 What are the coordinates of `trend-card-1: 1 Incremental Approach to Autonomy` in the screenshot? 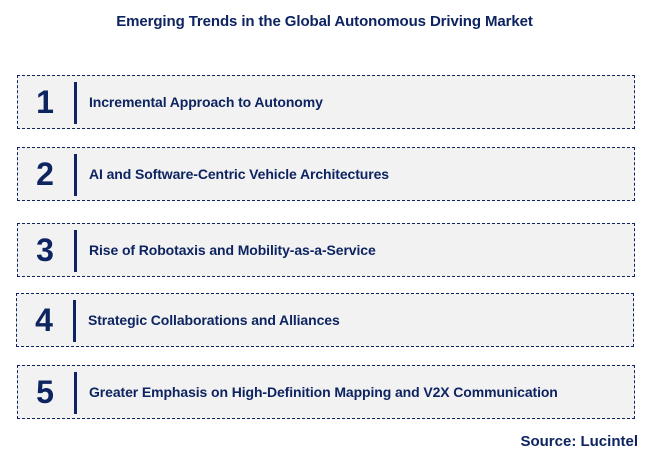 It's located at (326, 102).